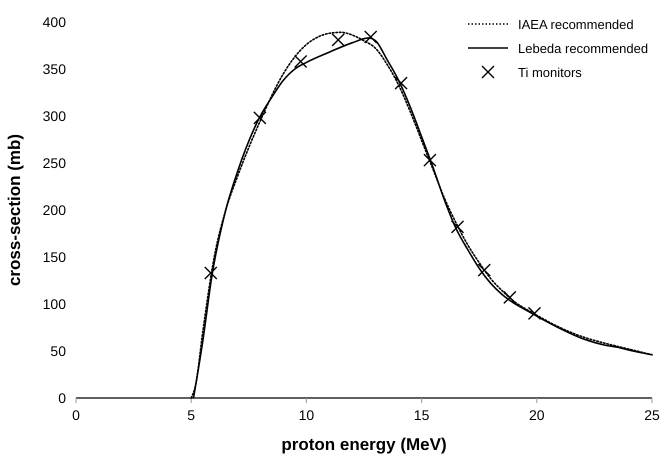  I want to click on x-tick-label: 5, so click(191, 415).